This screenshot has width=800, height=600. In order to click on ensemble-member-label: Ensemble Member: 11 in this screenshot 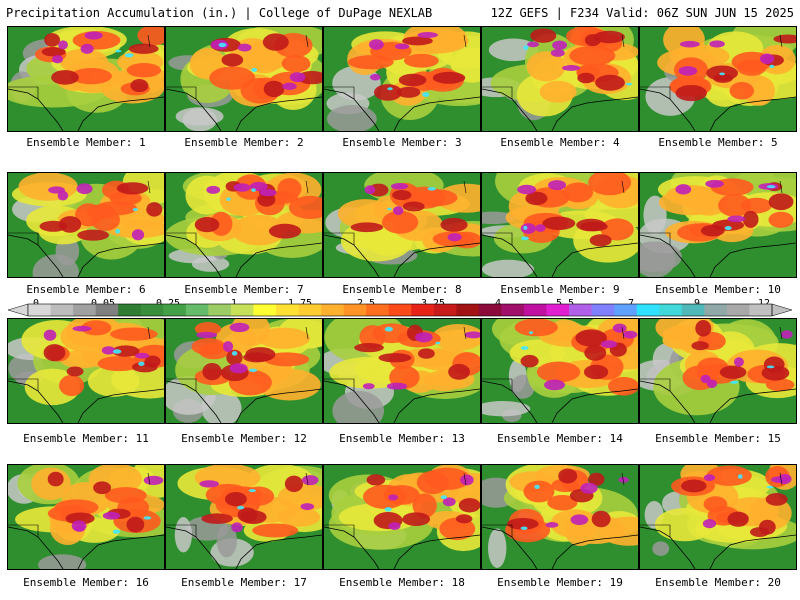, I will do `click(86, 438)`.